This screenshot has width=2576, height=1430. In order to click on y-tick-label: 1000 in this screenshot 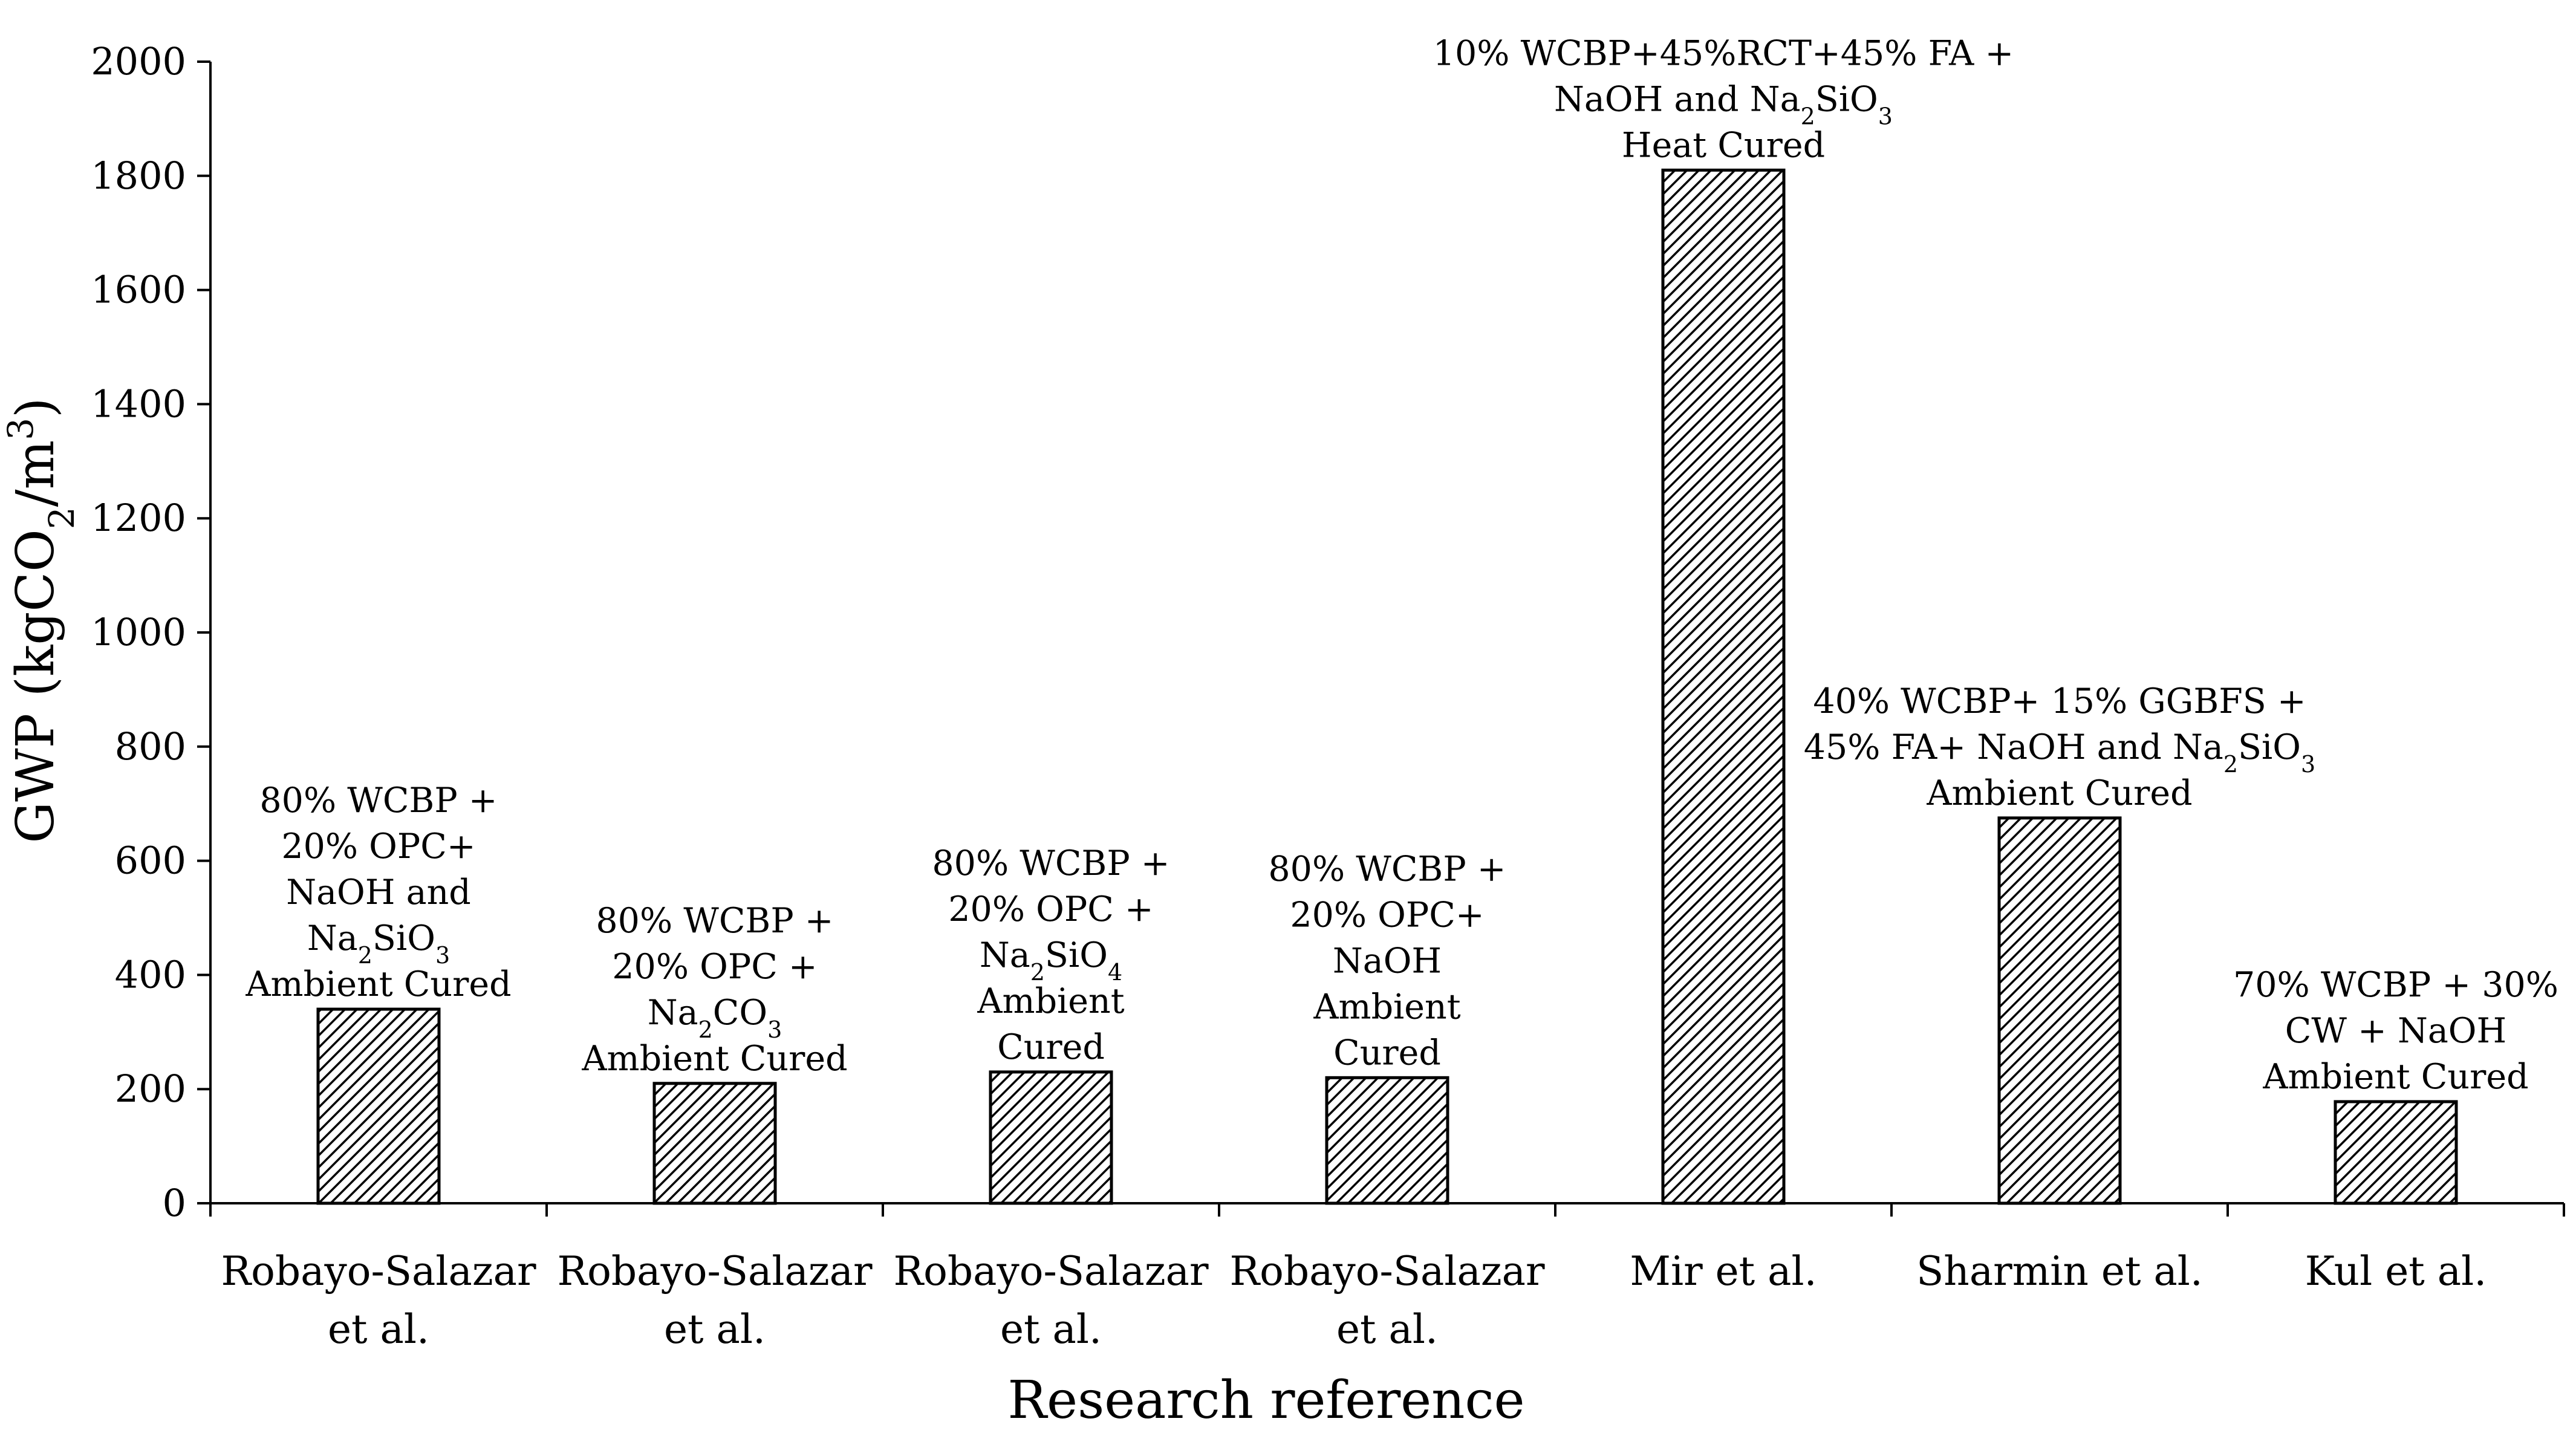, I will do `click(138, 632)`.